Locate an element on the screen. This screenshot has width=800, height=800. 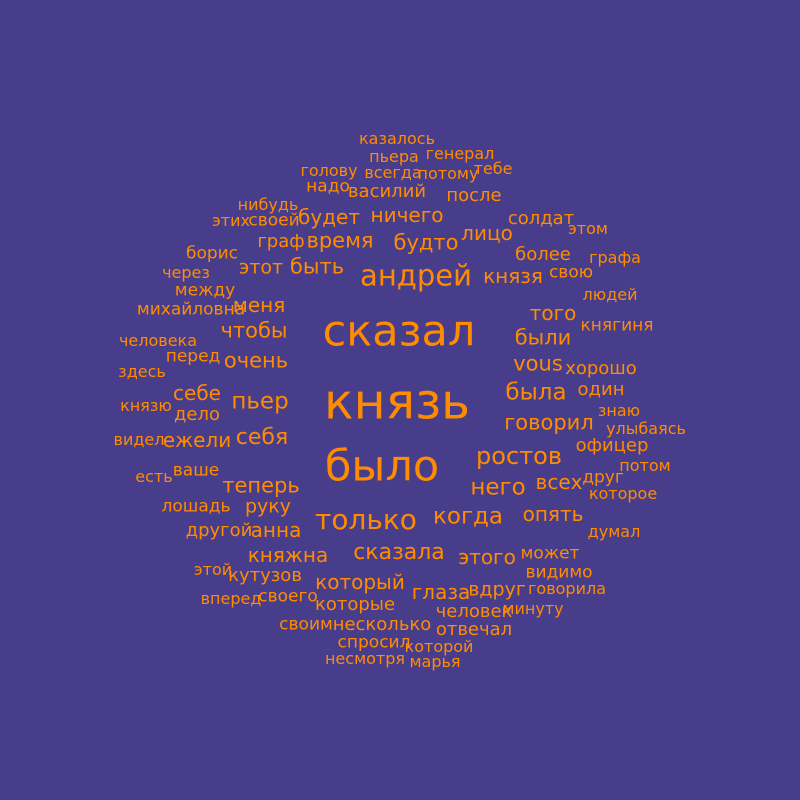
word: князь is located at coordinates (397, 402).